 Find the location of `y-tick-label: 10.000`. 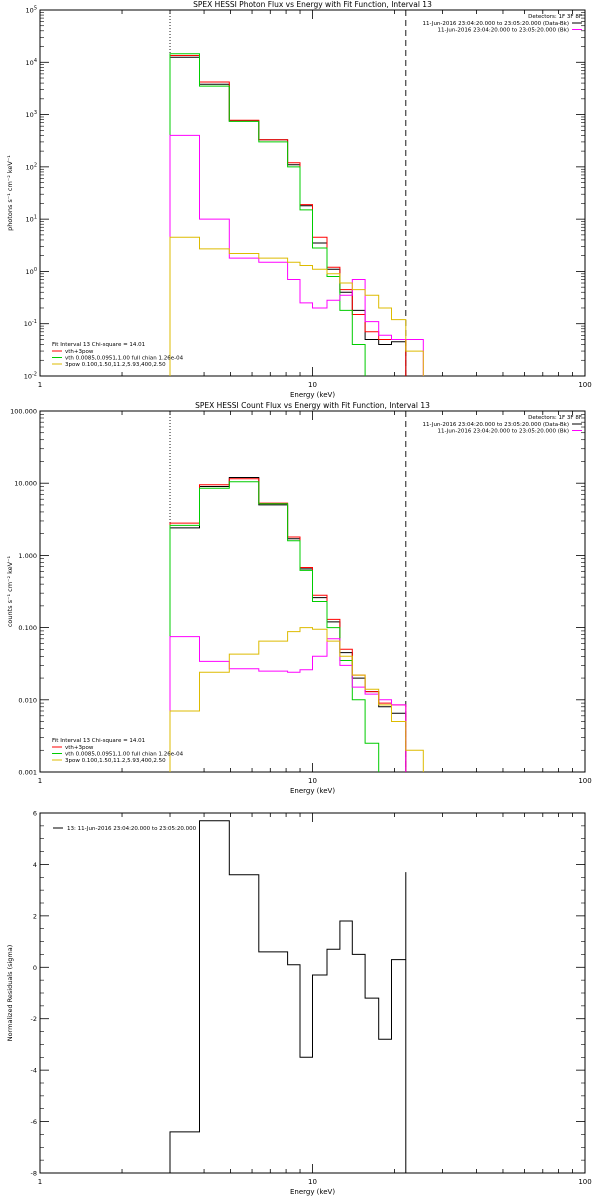

y-tick-label: 10.000 is located at coordinates (25, 484).